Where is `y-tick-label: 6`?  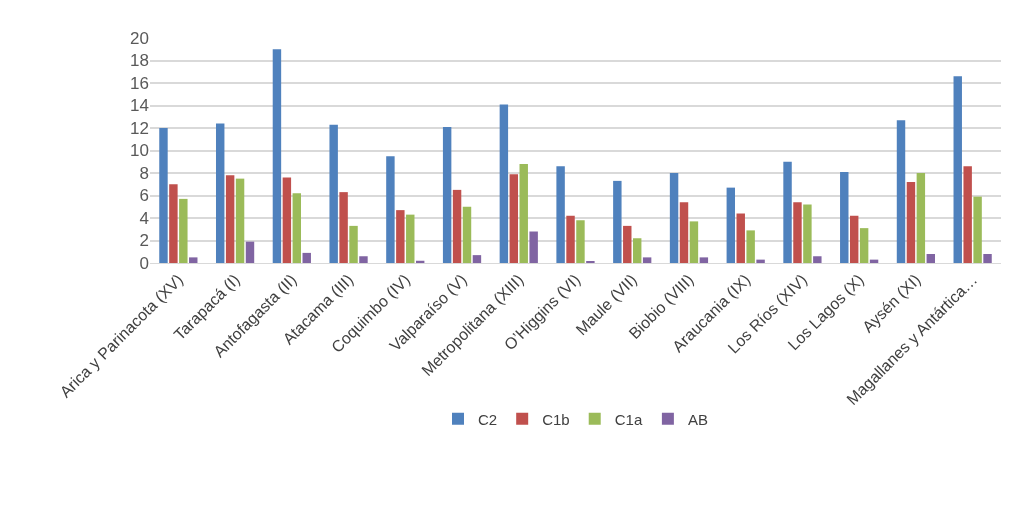
y-tick-label: 6 is located at coordinates (144, 196).